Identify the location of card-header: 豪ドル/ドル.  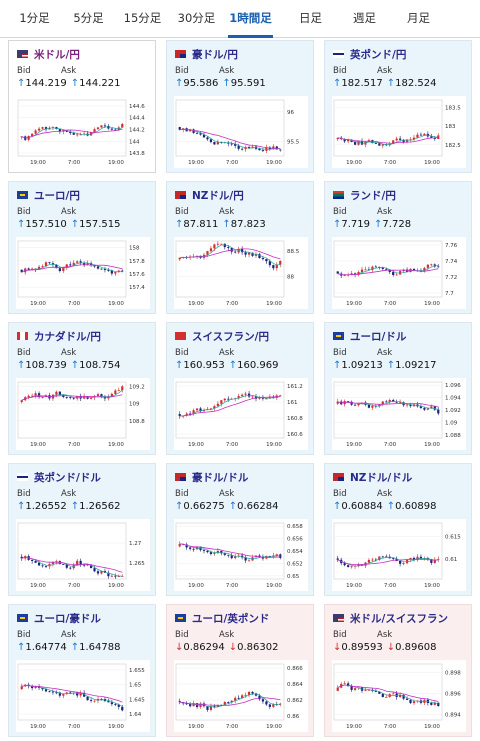
(211, 477).